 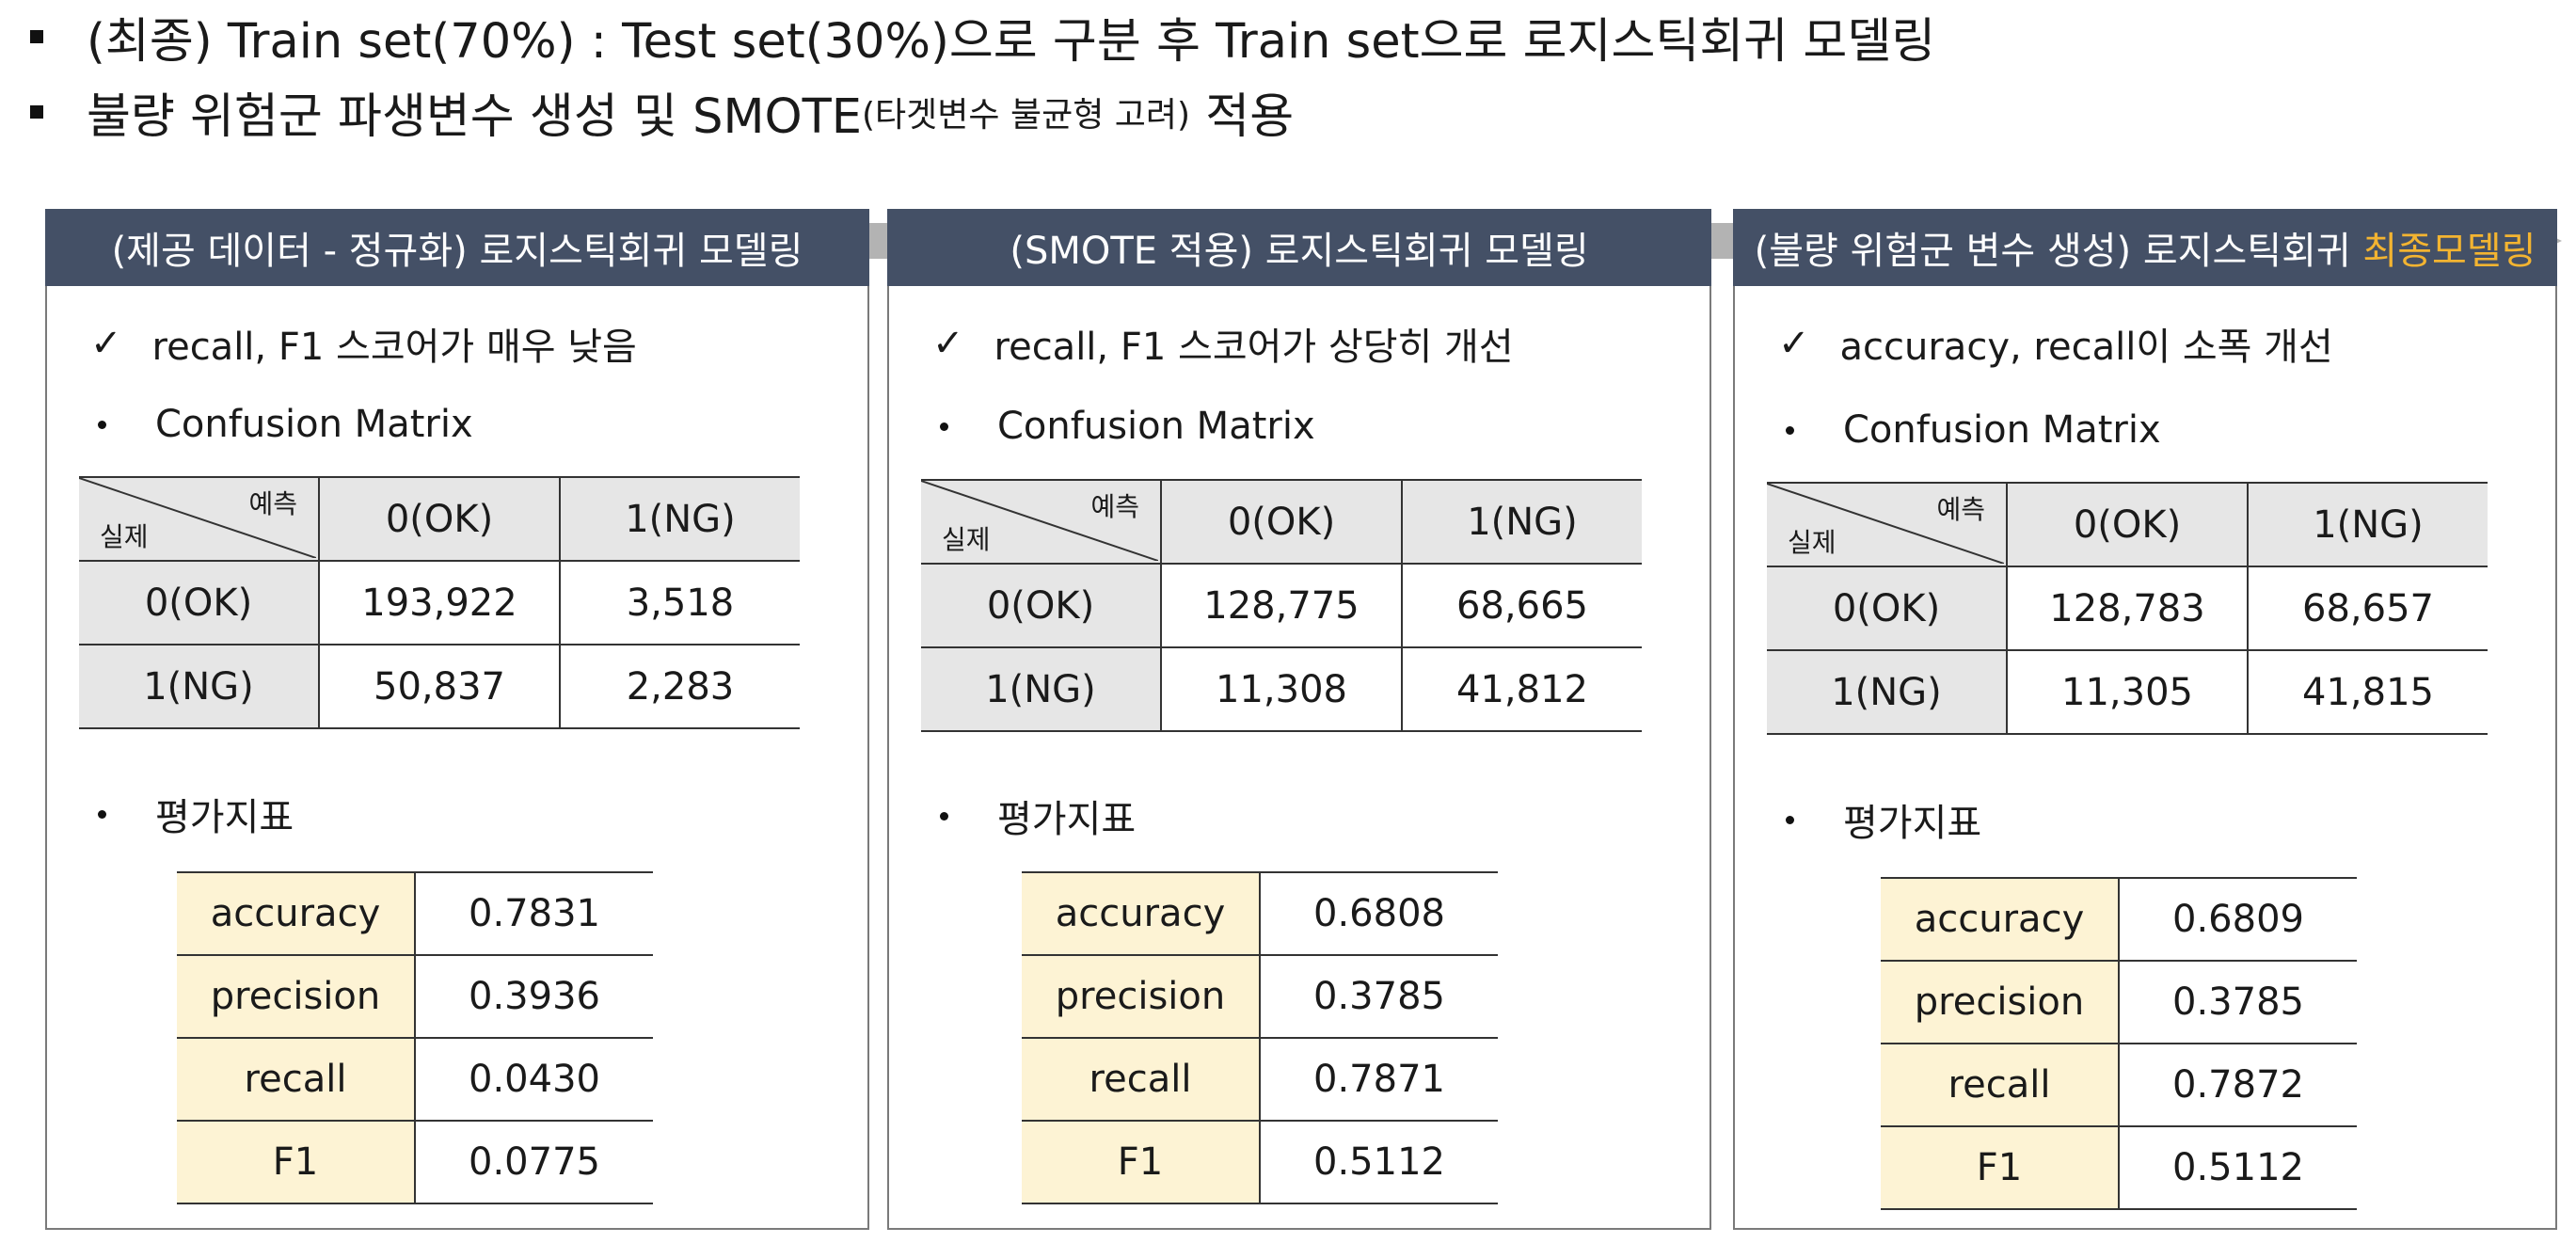 I want to click on table-row: precision 0.3936, so click(x=415, y=997).